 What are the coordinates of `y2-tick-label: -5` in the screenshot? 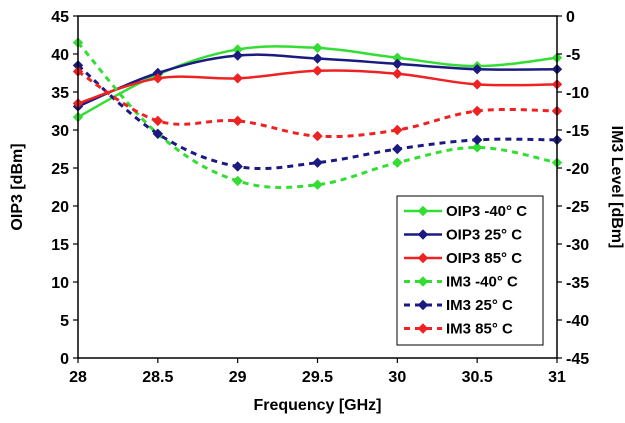 It's located at (573, 55).